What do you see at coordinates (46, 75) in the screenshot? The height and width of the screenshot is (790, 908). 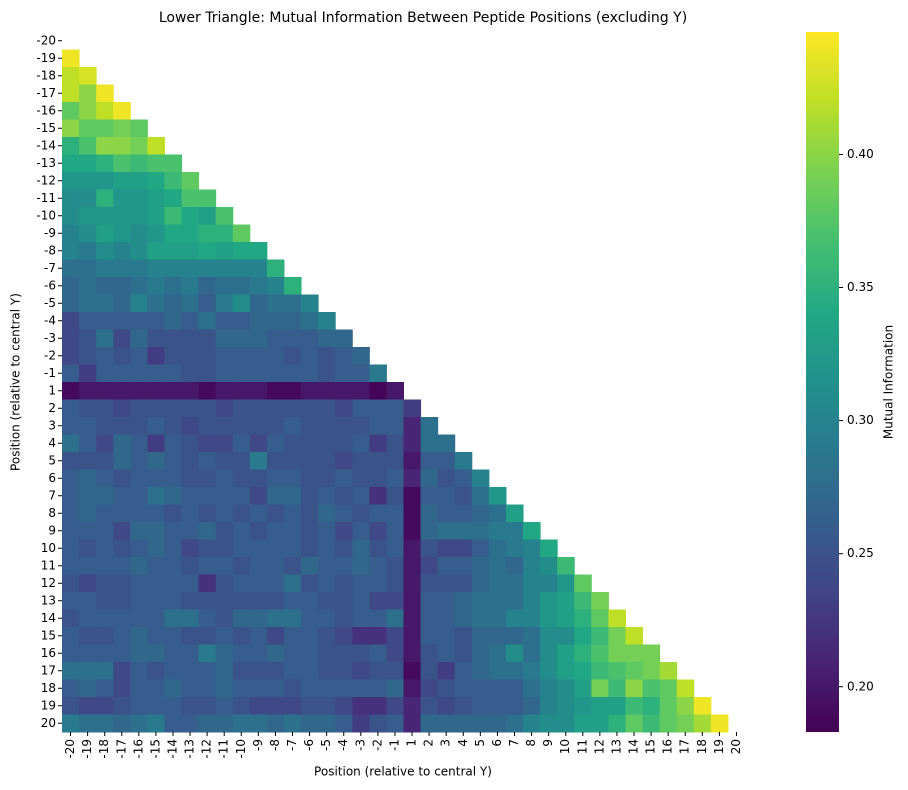 I see `y-tick-label: -18` at bounding box center [46, 75].